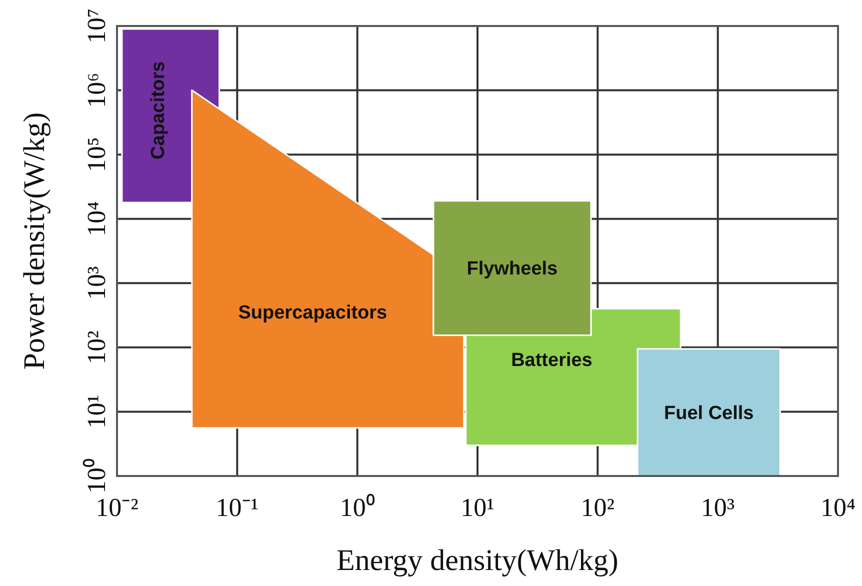 The height and width of the screenshot is (586, 862). Describe the element at coordinates (597, 507) in the screenshot. I see `x-tick-label: 10²` at that location.